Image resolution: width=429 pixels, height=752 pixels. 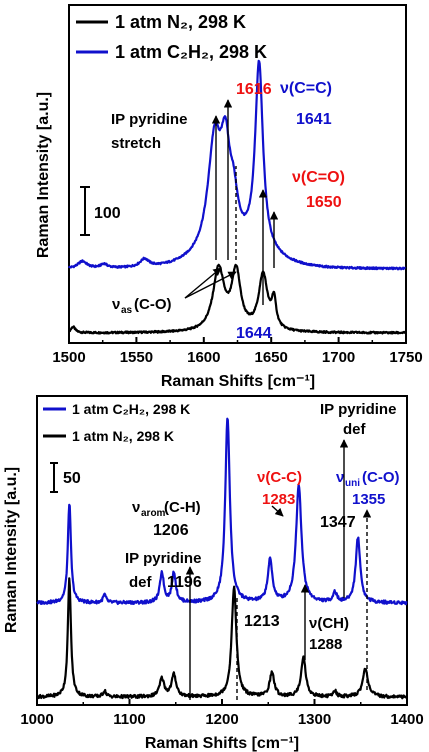 I want to click on x-tick-label: 1600, so click(x=203, y=357).